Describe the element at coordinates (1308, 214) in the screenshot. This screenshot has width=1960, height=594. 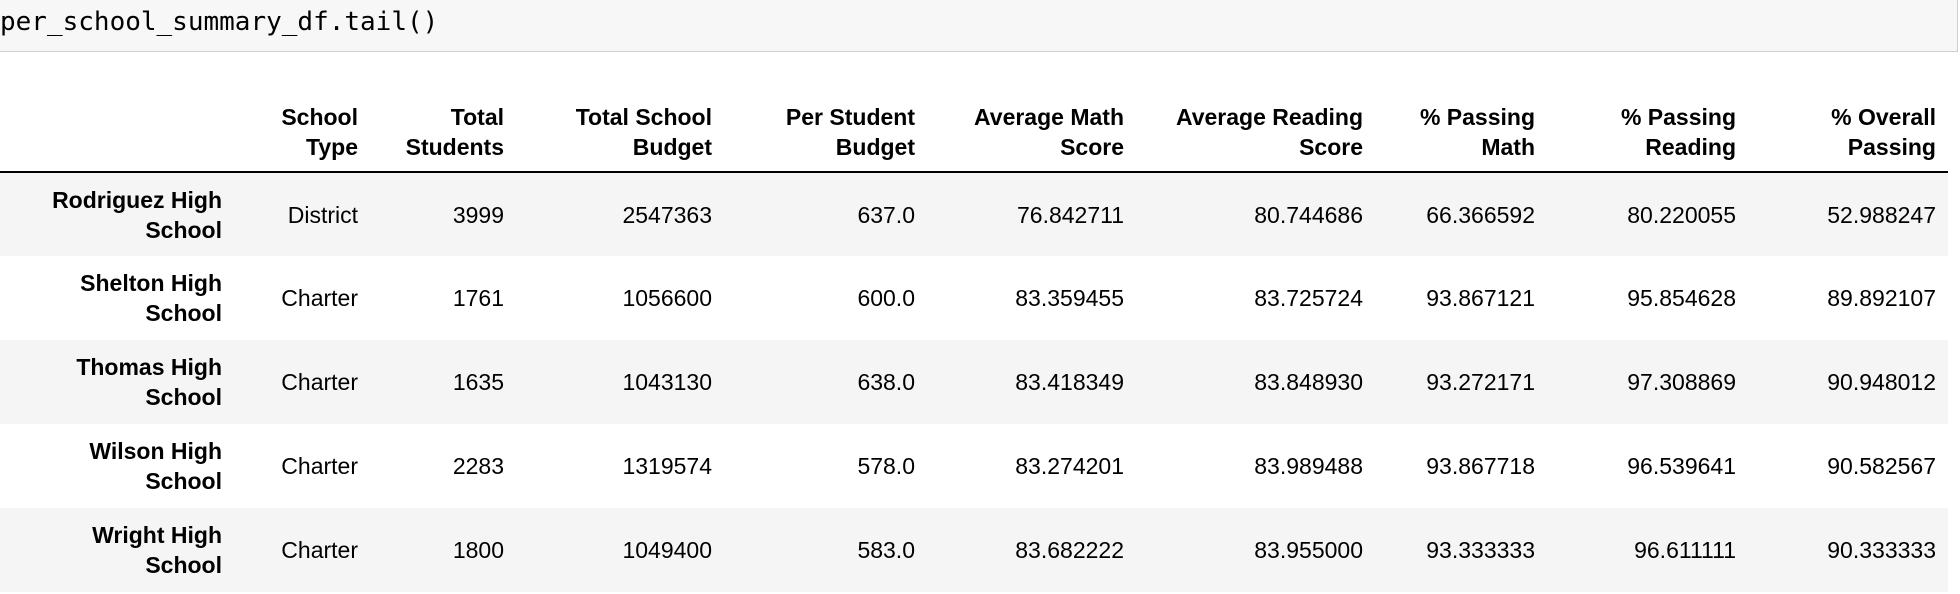
I see `table-cell: 80.744686` at that location.